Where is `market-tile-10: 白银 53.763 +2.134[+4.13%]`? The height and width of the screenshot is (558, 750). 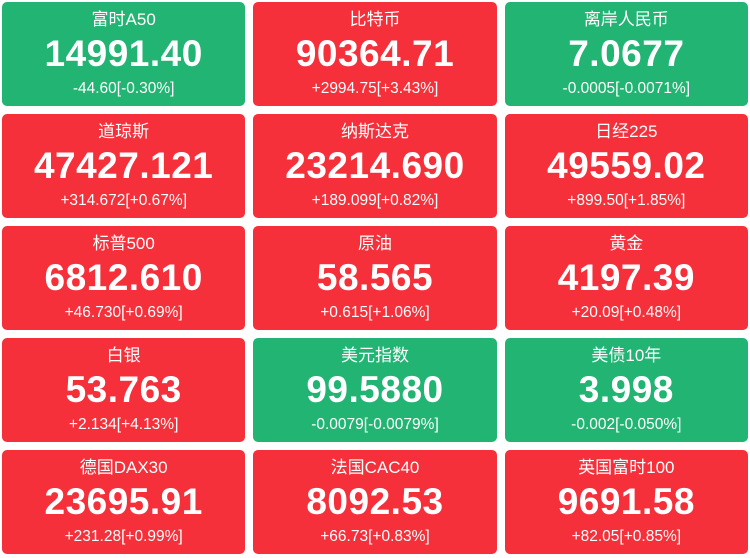
market-tile-10: 白银 53.763 +2.134[+4.13%] is located at coordinates (124, 390).